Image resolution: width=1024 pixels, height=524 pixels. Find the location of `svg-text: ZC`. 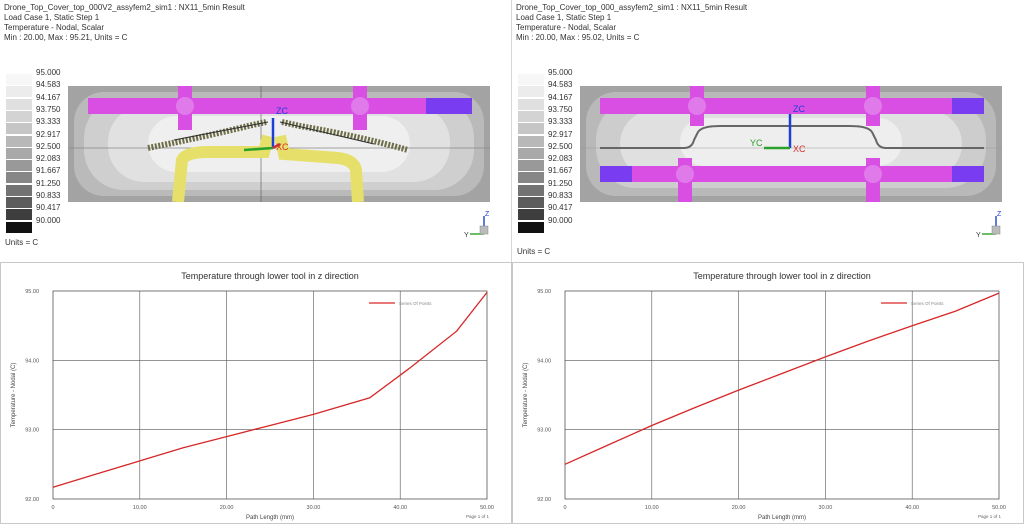

svg-text: ZC is located at coordinates (799, 109).